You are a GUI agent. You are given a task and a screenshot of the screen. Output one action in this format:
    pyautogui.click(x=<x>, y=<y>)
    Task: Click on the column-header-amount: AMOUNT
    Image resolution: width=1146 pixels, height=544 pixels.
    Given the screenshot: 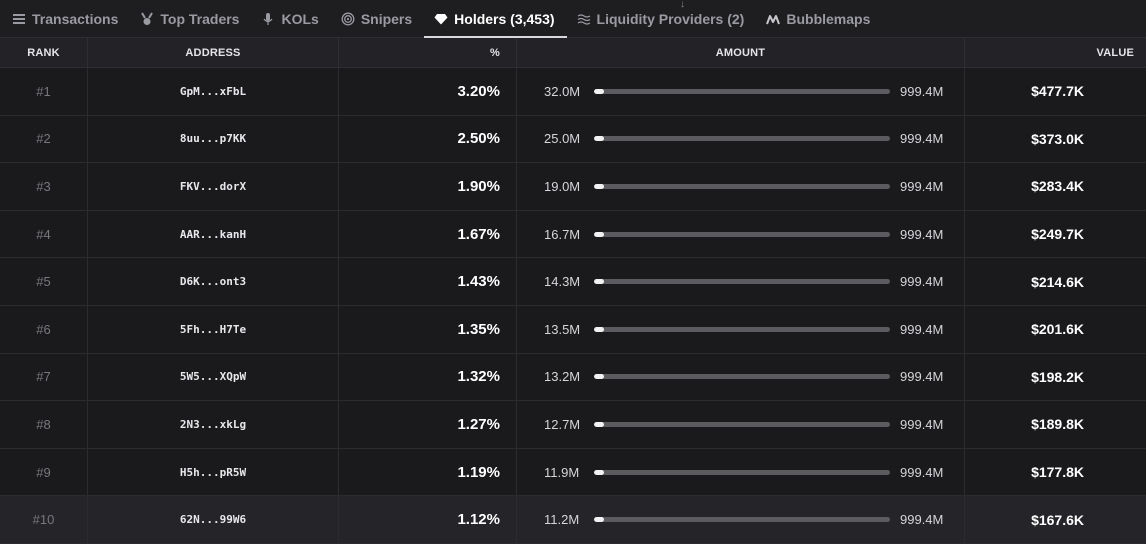 What is the action you would take?
    pyautogui.click(x=741, y=52)
    